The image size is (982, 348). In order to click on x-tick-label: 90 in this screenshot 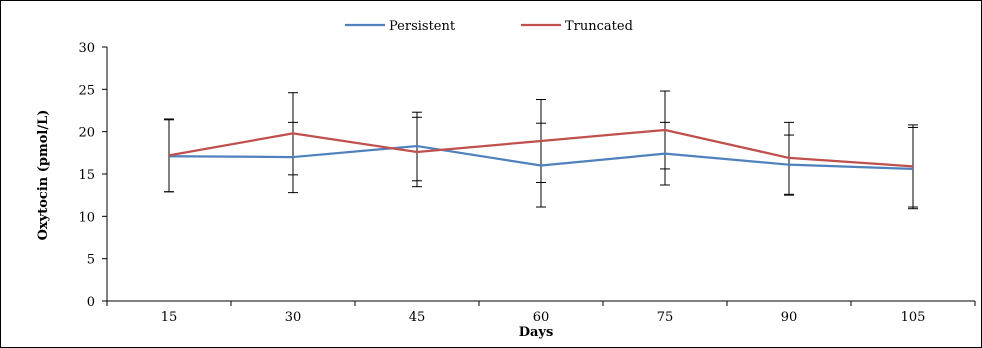, I will do `click(789, 317)`.